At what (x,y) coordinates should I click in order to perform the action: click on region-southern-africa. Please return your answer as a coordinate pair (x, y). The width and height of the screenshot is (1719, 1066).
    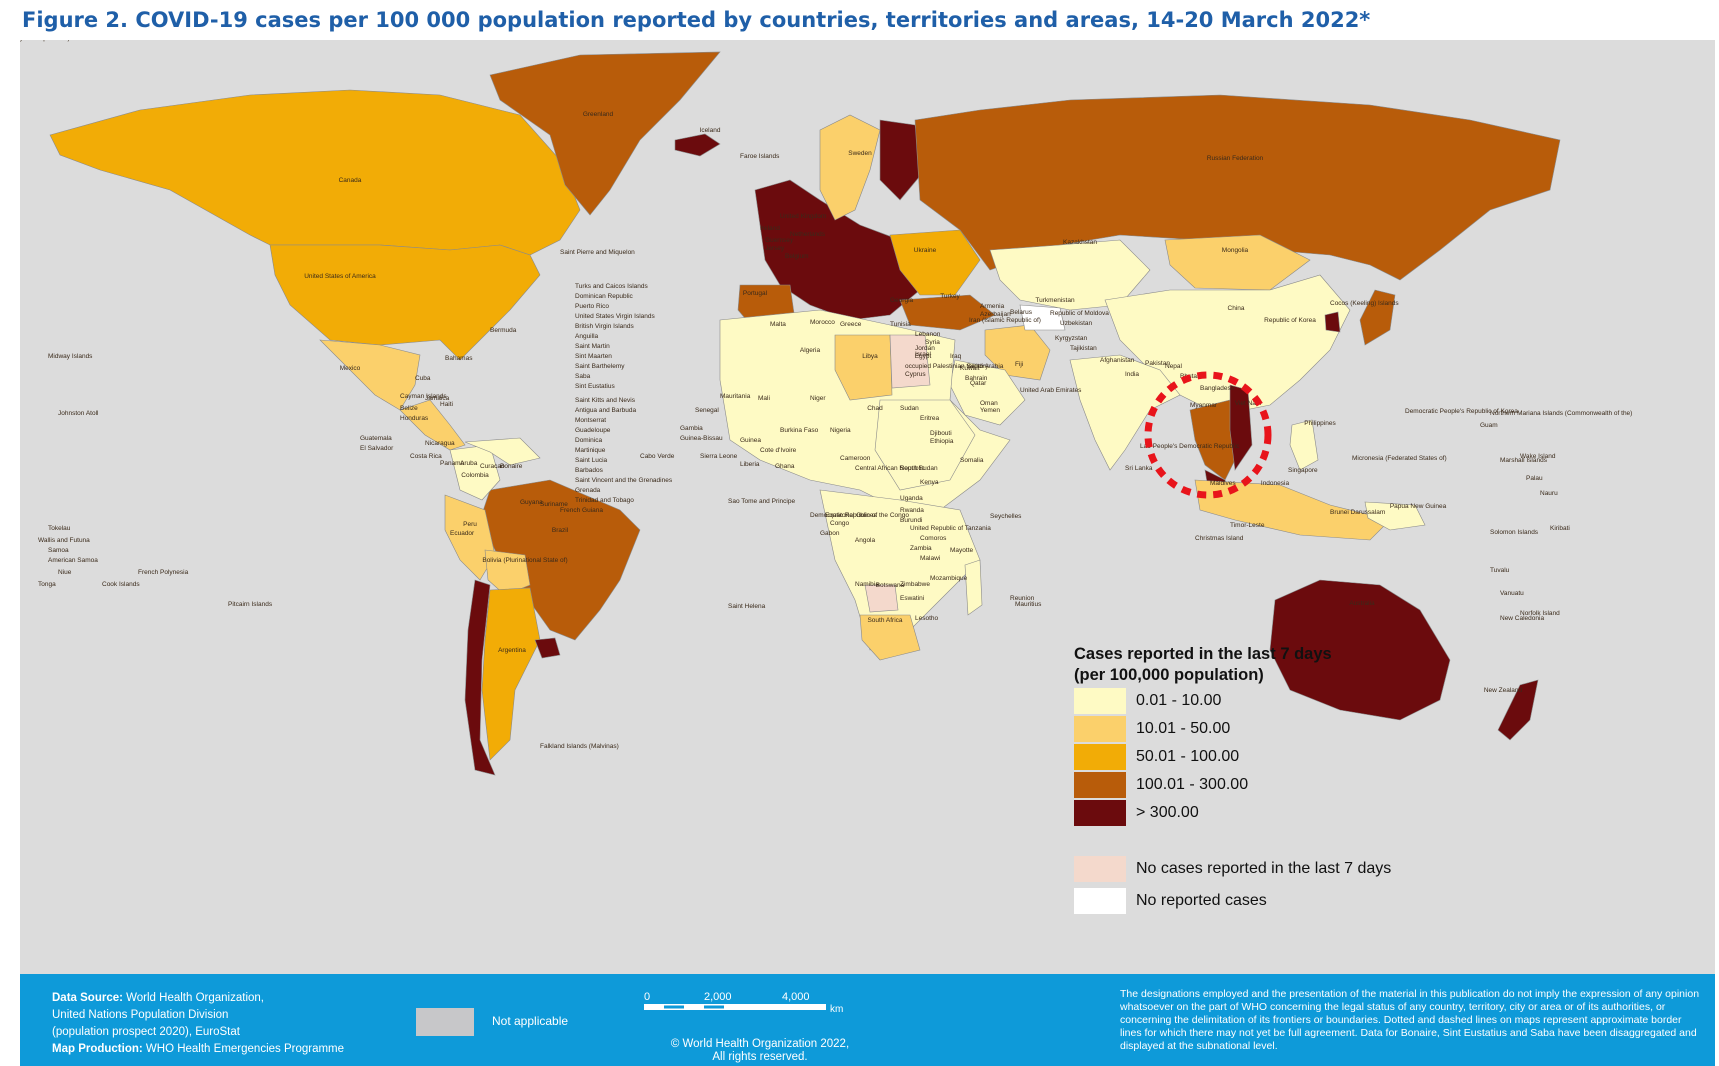
    Looking at the image, I should click on (900, 570).